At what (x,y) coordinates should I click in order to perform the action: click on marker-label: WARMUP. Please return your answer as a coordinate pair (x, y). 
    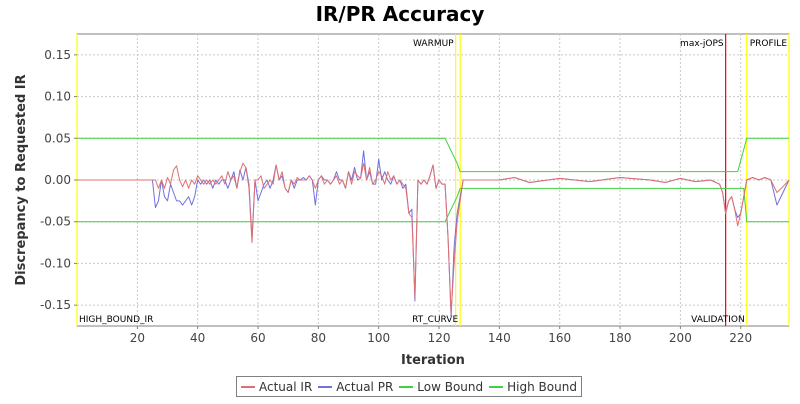
    Looking at the image, I should click on (433, 44).